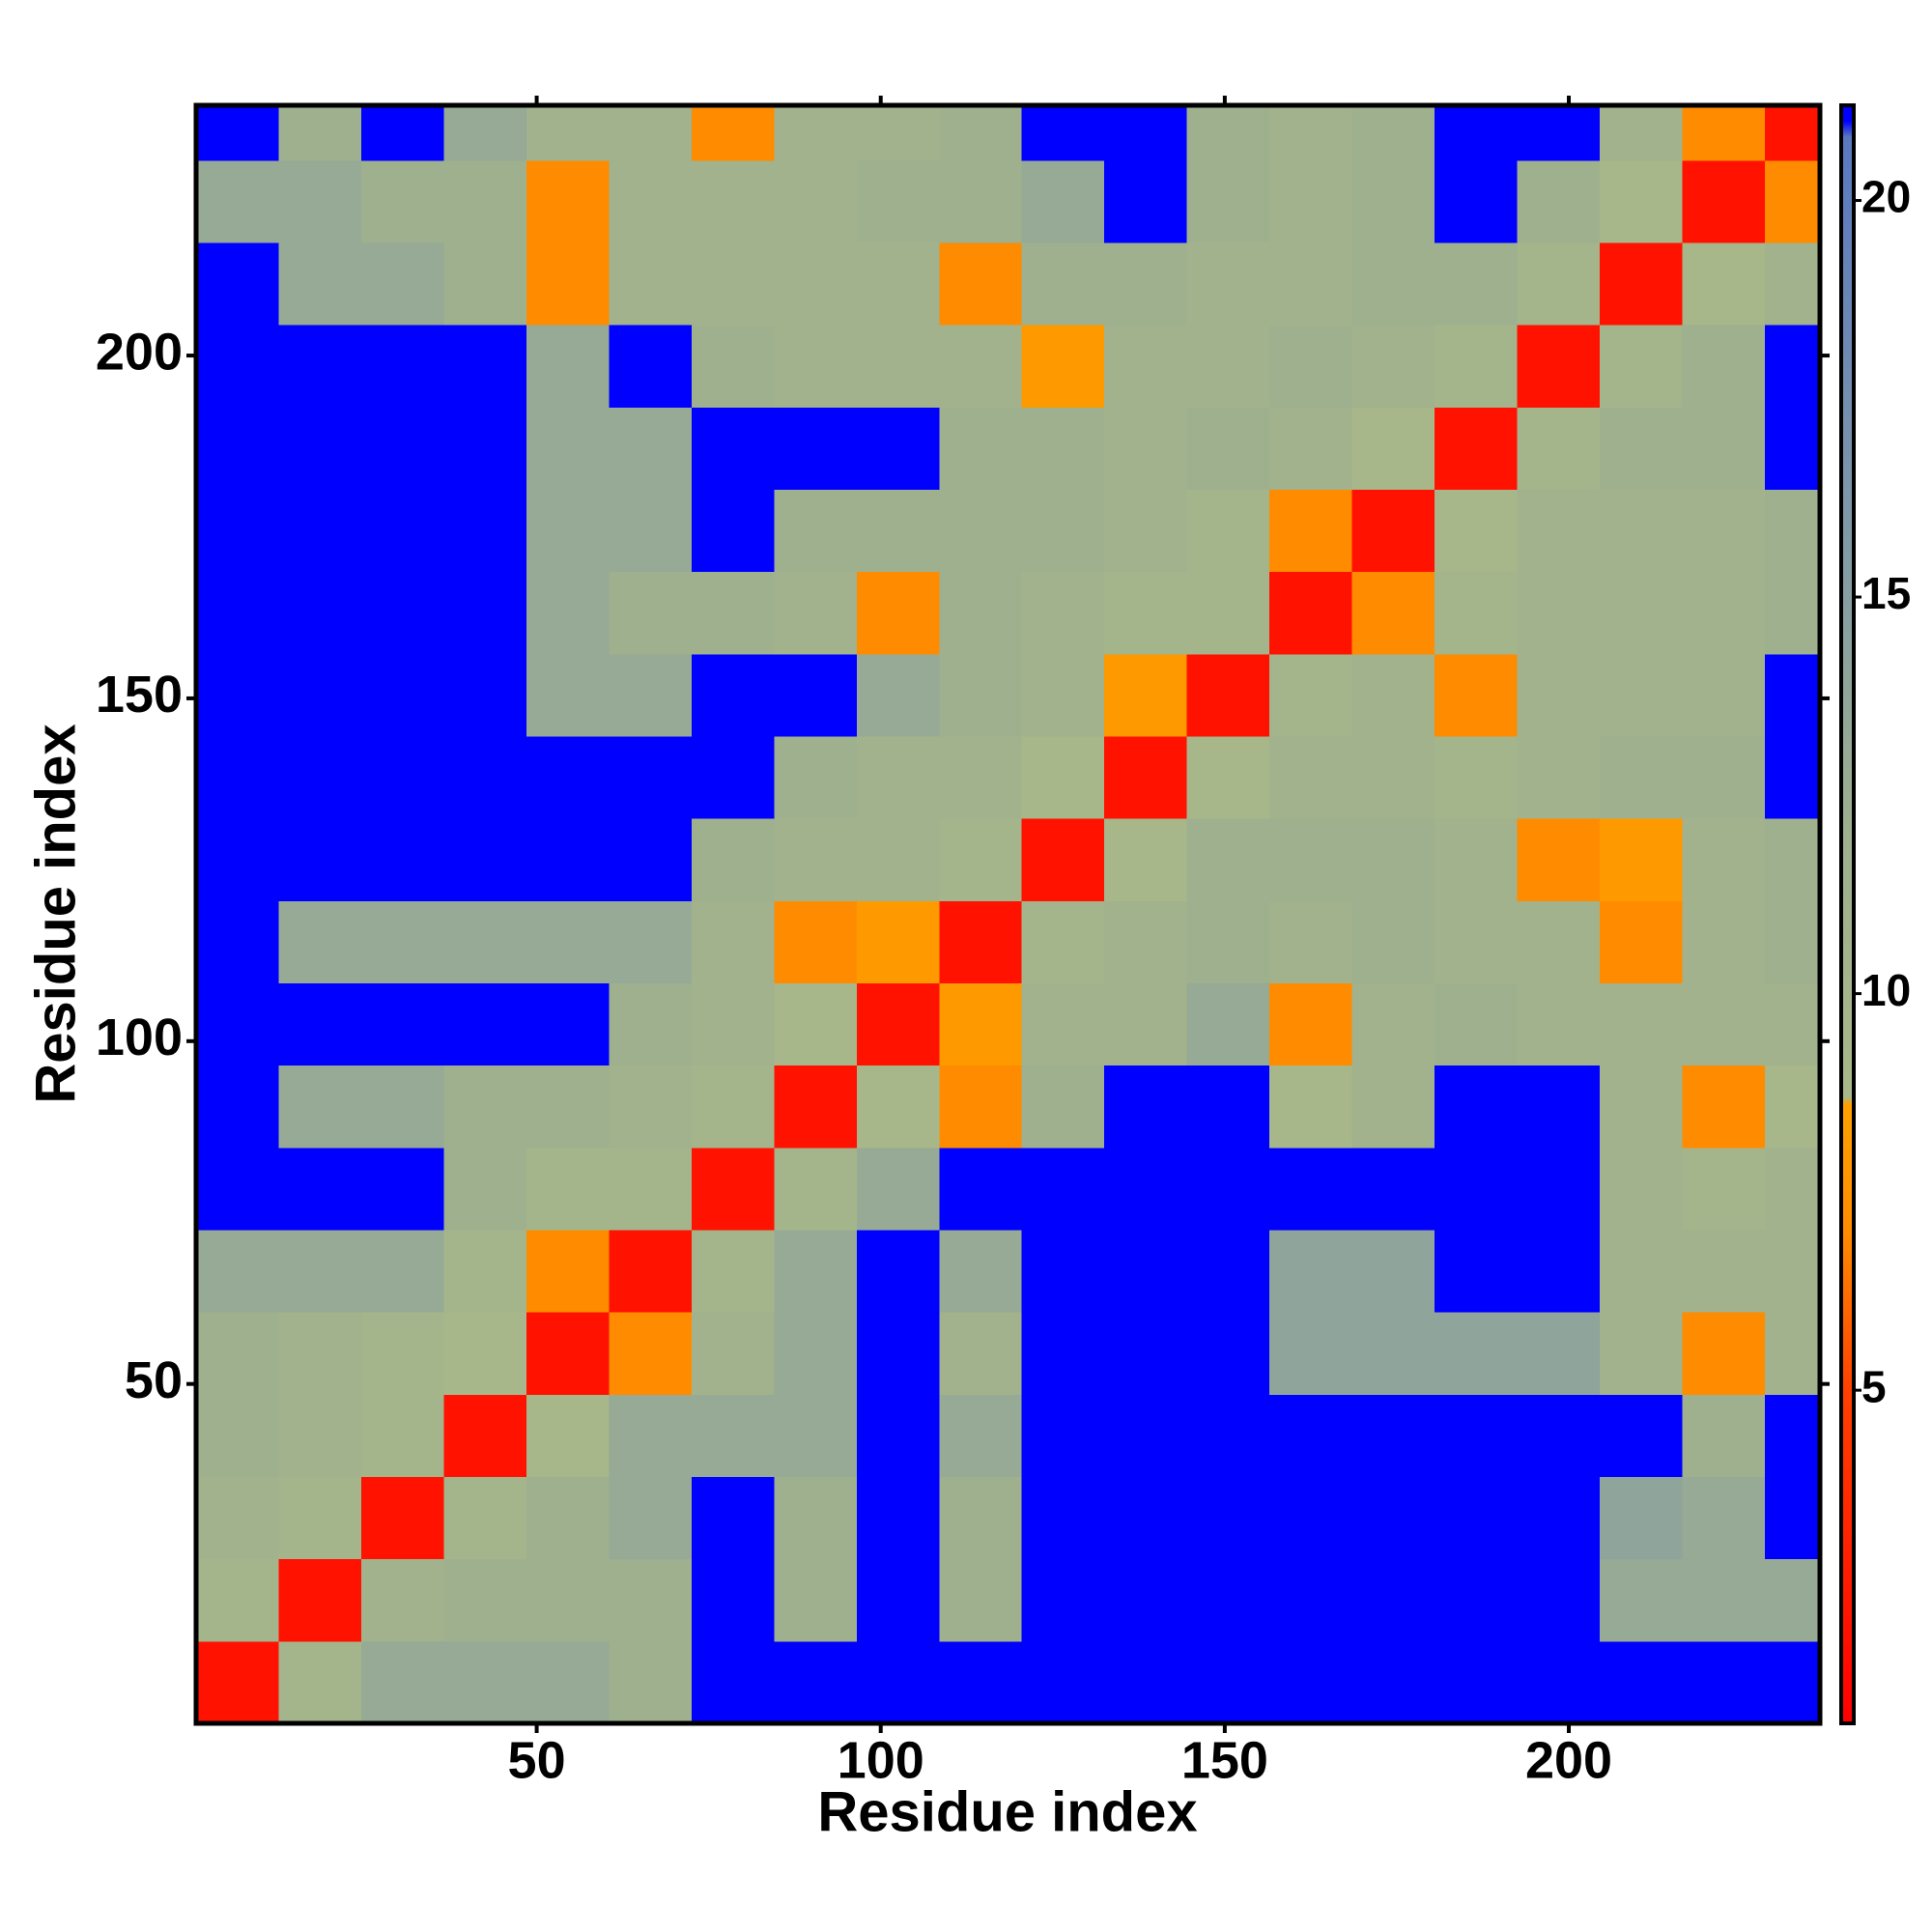 Image resolution: width=1932 pixels, height=1932 pixels. I want to click on y-tick-label: 100, so click(139, 1037).